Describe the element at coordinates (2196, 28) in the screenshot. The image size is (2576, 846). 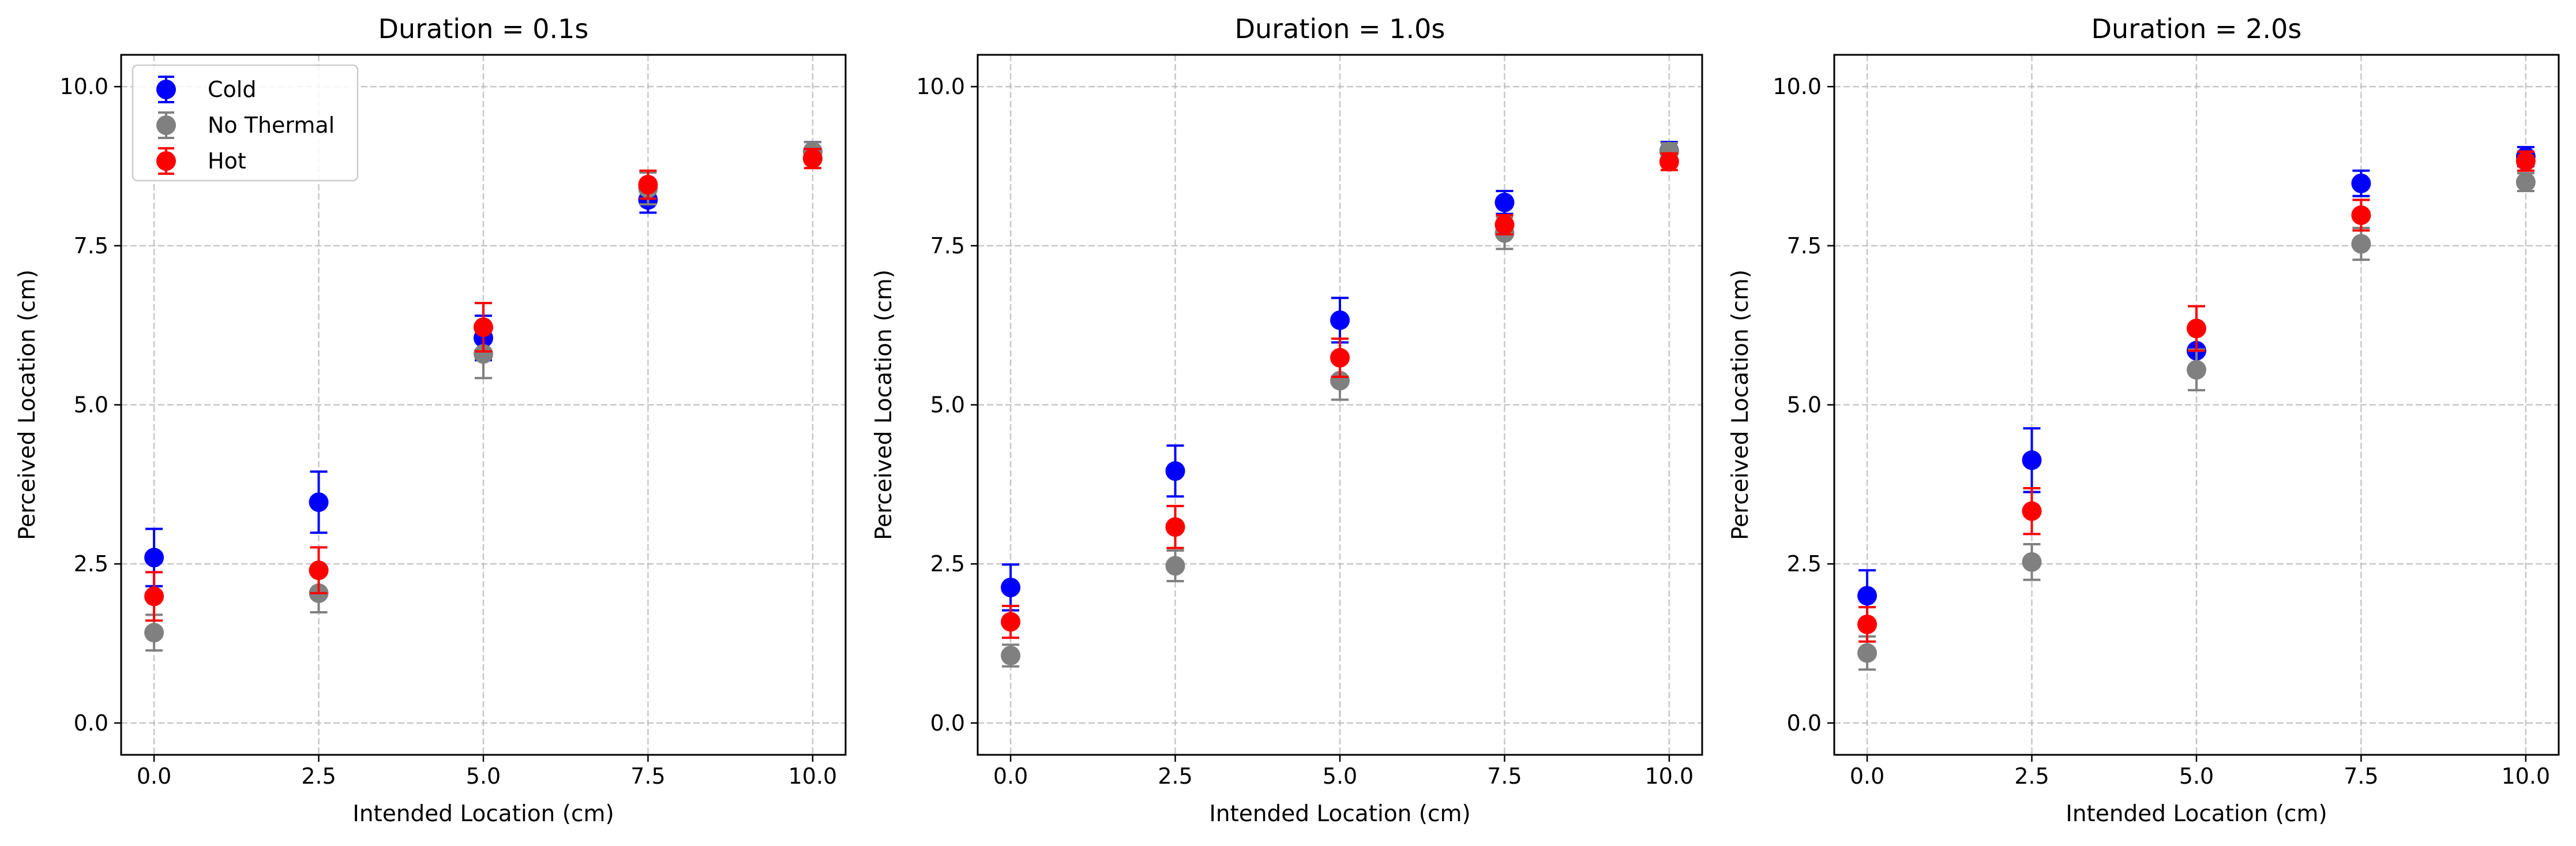
I see `panel-title: Duration = 2.0s` at that location.